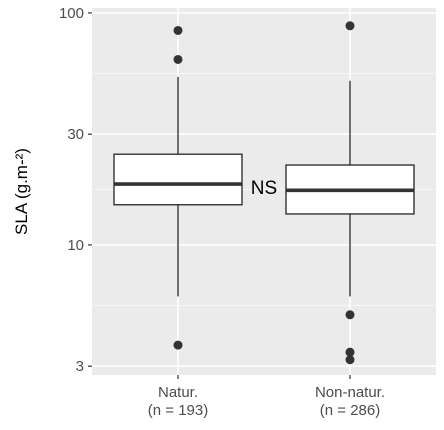 The width and height of the screenshot is (444, 430). Describe the element at coordinates (75, 245) in the screenshot. I see `y-tick-label: 10` at that location.